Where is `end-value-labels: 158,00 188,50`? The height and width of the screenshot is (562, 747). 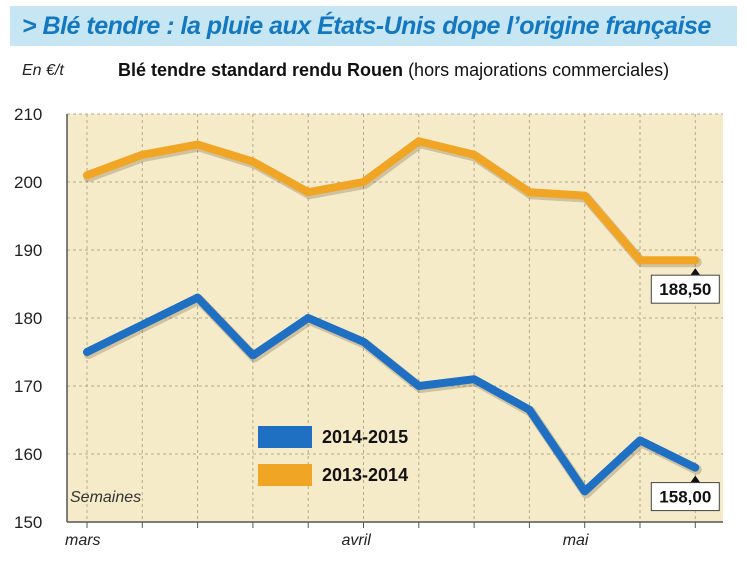
end-value-labels: 158,00 188,50 is located at coordinates (685, 390).